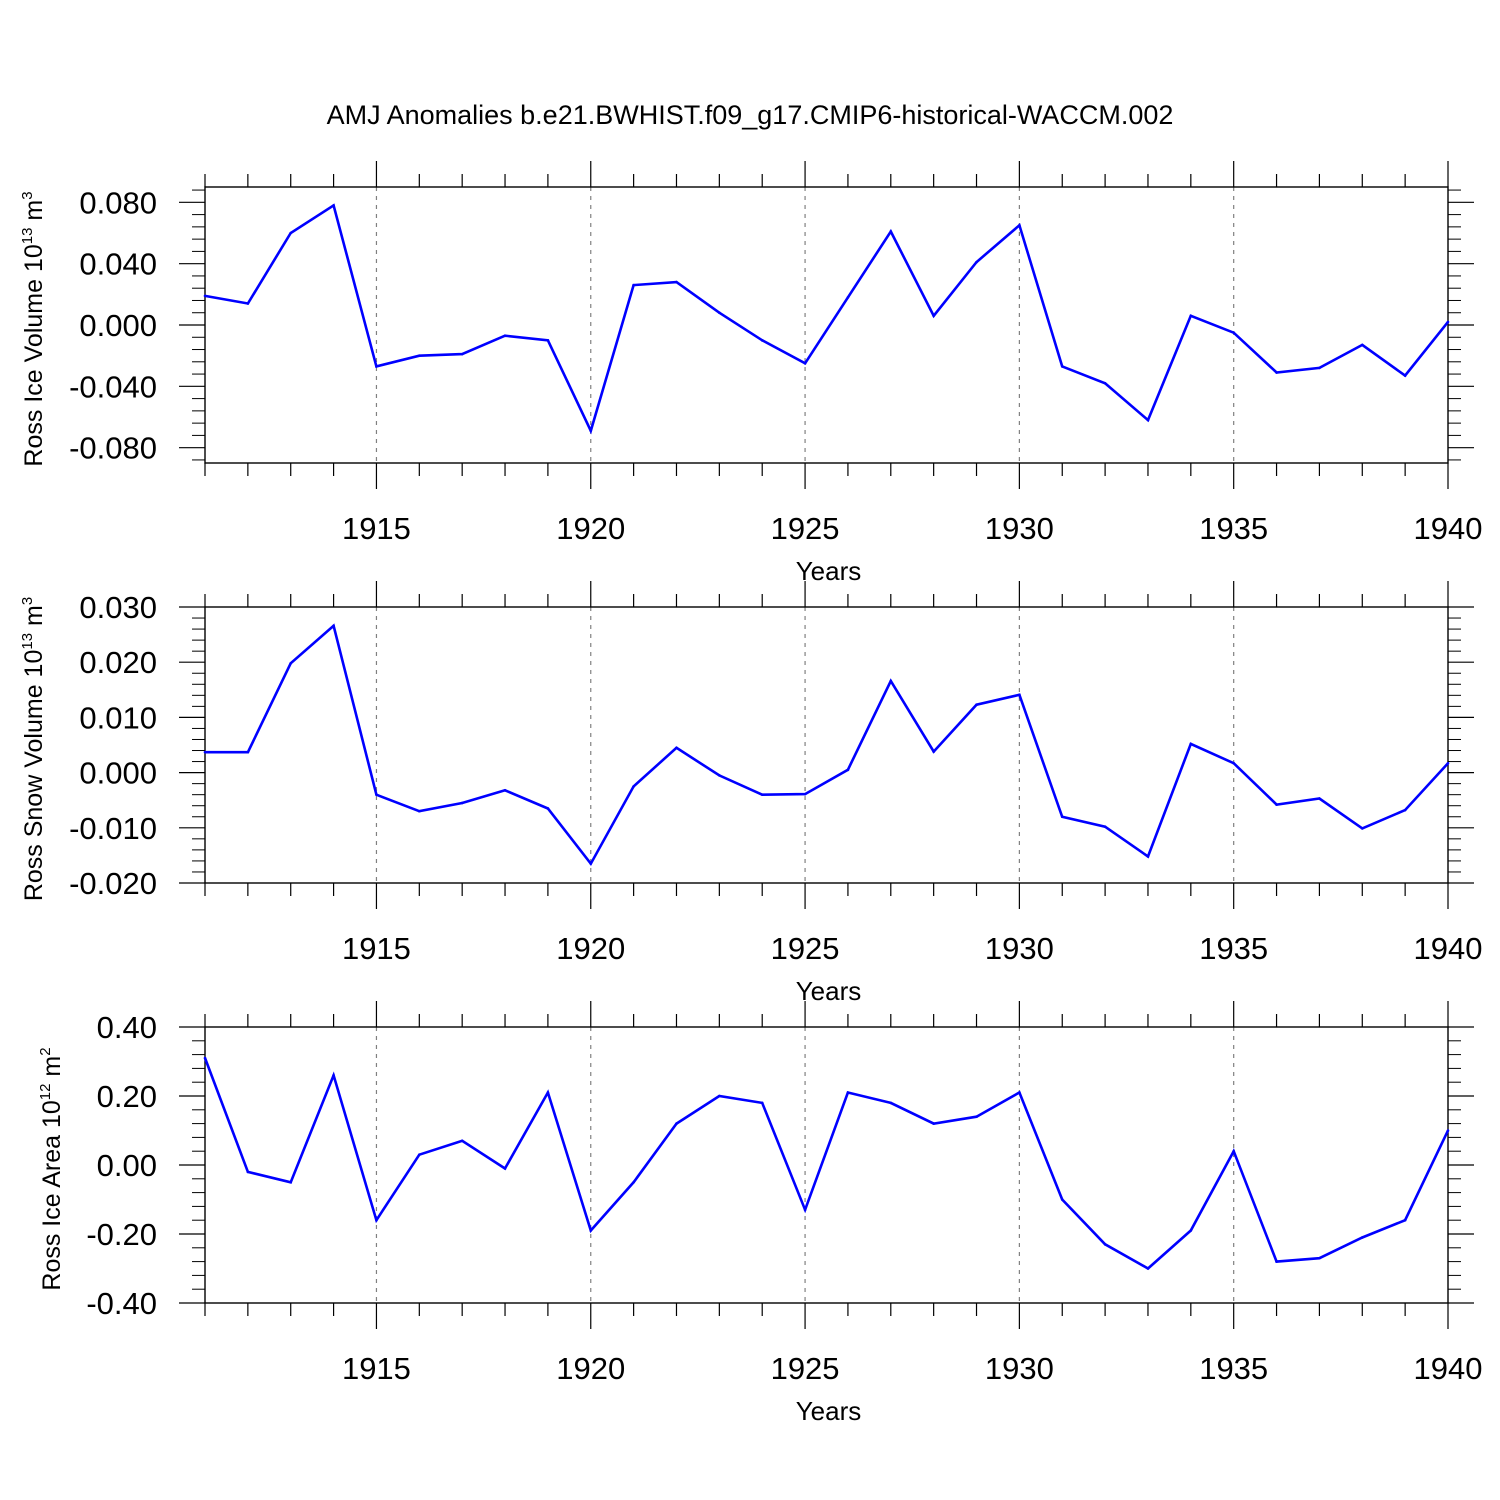  What do you see at coordinates (118, 264) in the screenshot?
I see `y-tick-label-0.040: 0.040` at bounding box center [118, 264].